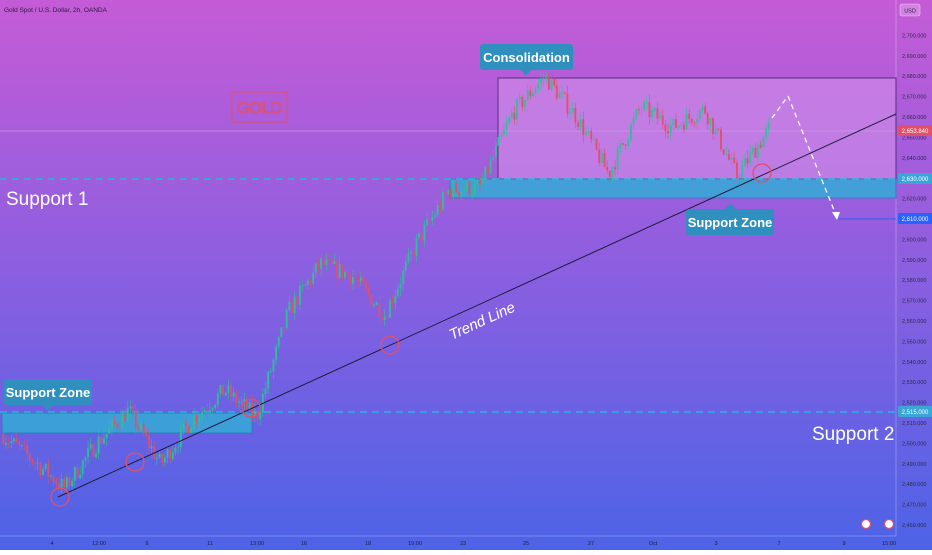  I want to click on y-tick-label: 2,480.000, so click(914, 485).